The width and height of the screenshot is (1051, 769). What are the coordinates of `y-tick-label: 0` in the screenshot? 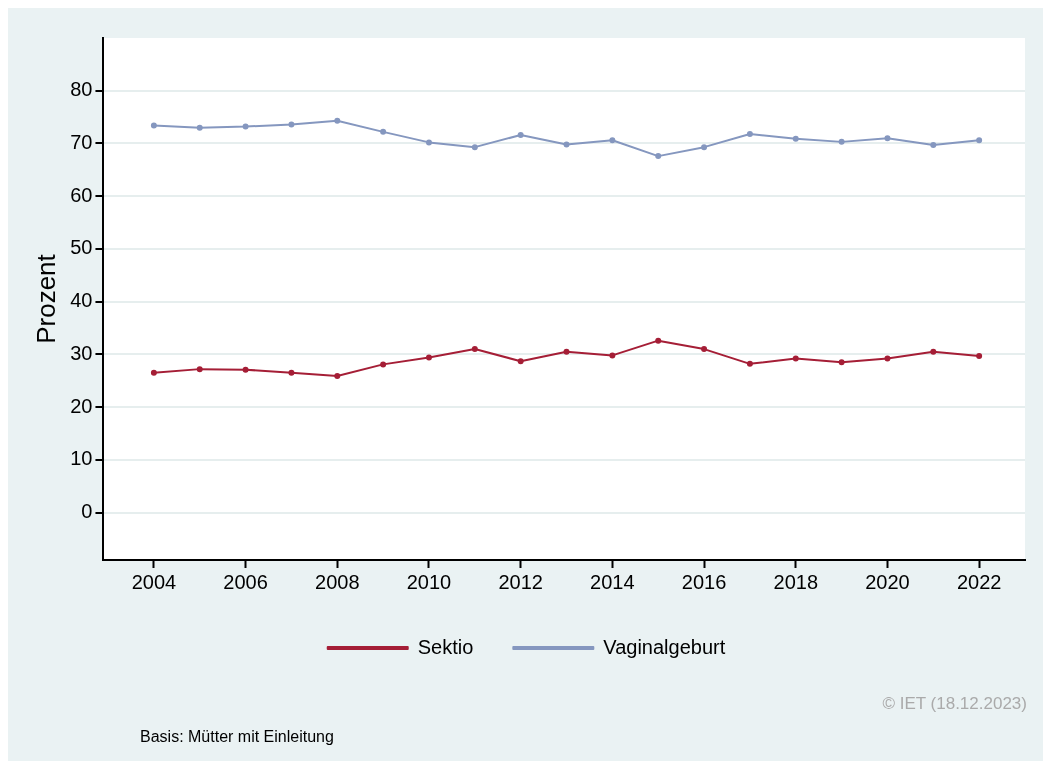 It's located at (87, 511).